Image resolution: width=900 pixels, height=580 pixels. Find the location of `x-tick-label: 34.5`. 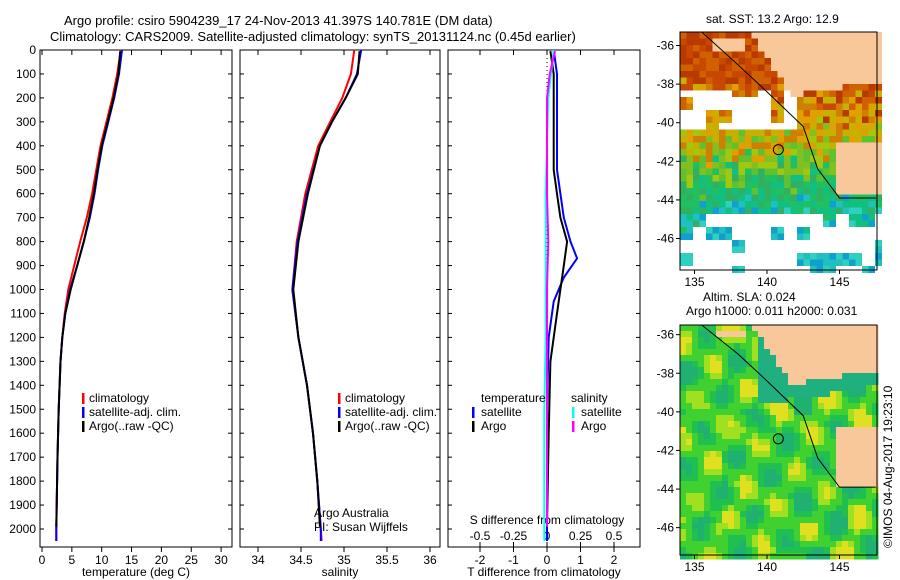

x-tick-label: 34.5 is located at coordinates (301, 560).